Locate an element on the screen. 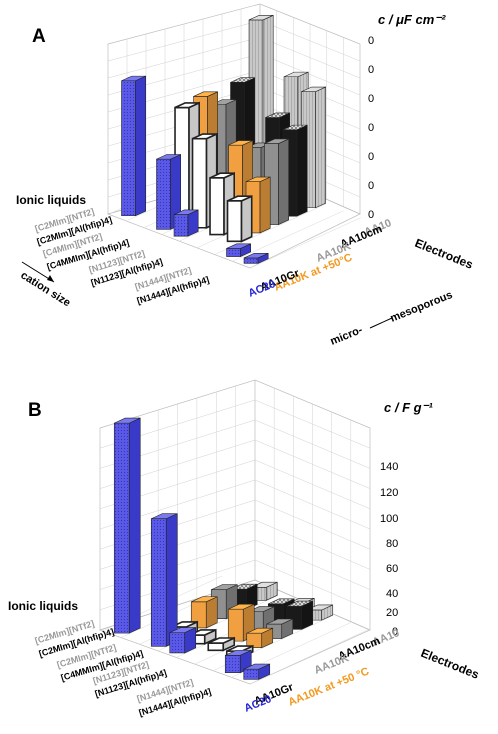  panel-b-electrodes-label: Electrodes is located at coordinates (450, 664).